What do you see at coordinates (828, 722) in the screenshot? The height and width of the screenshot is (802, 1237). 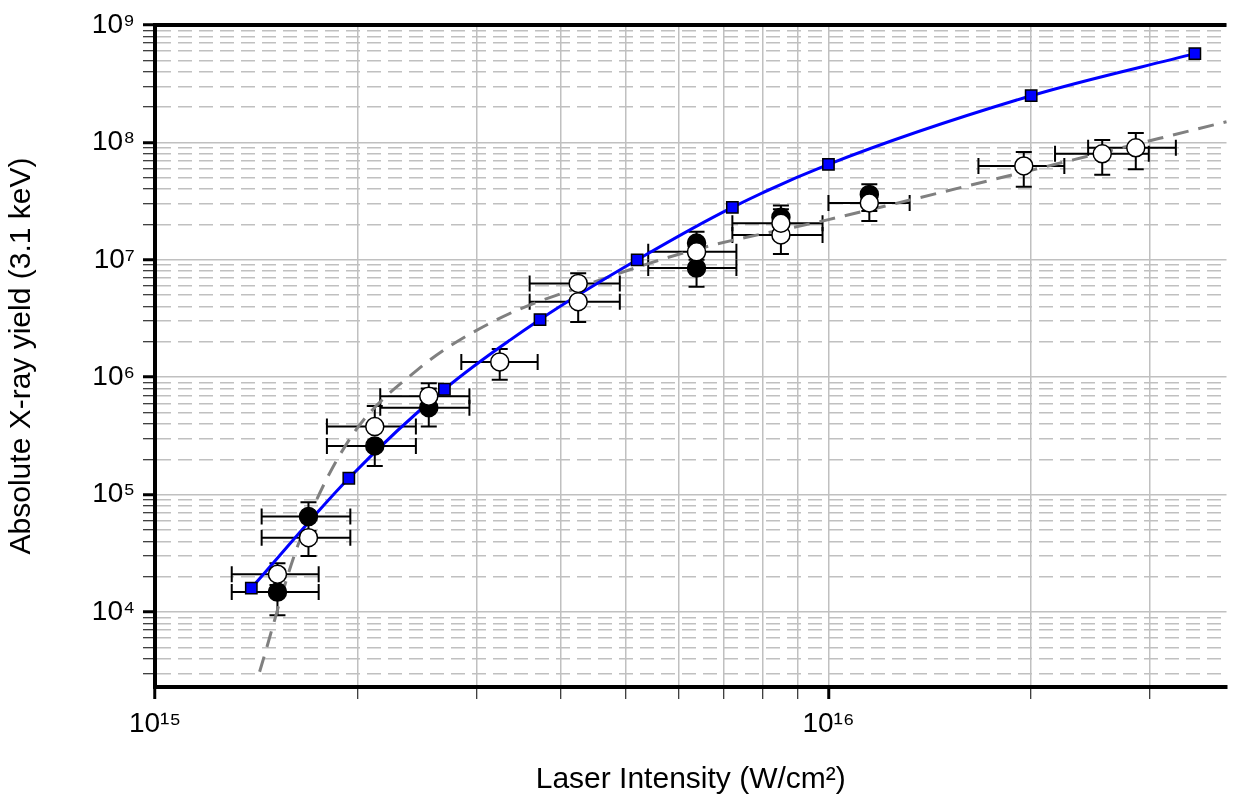 I see `x-tick-label: 10¹⁶` at bounding box center [828, 722].